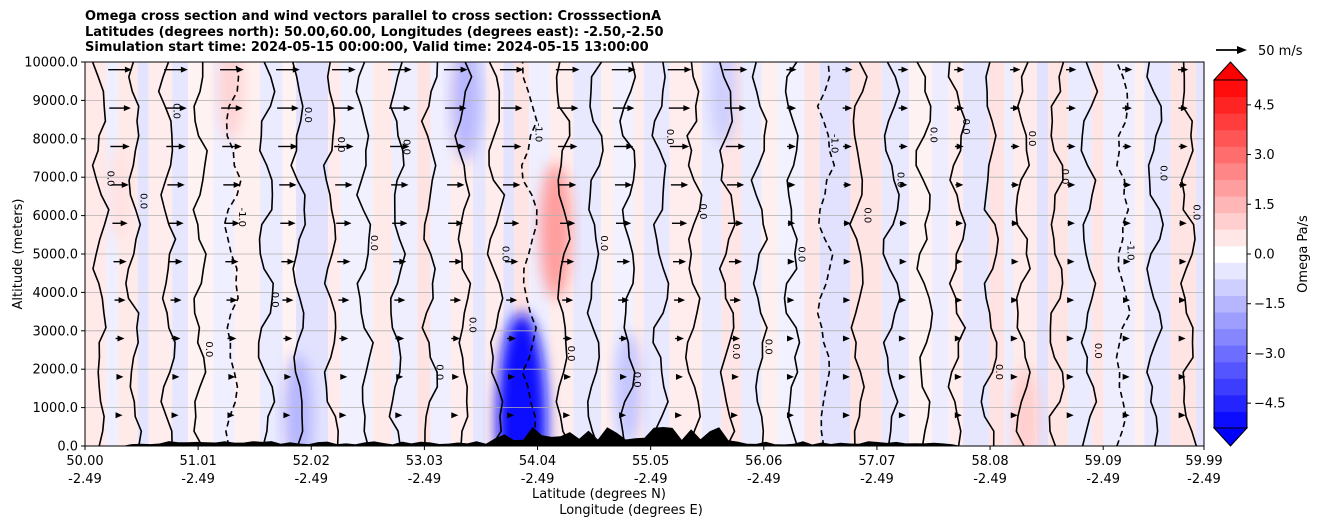 This screenshot has width=1320, height=526. I want to click on x-tick-label-lat: 50.00, so click(84, 461).